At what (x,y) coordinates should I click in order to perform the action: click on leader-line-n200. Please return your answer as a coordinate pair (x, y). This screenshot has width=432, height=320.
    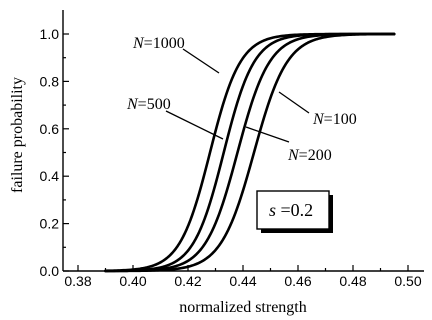
    Looking at the image, I should click on (267, 134).